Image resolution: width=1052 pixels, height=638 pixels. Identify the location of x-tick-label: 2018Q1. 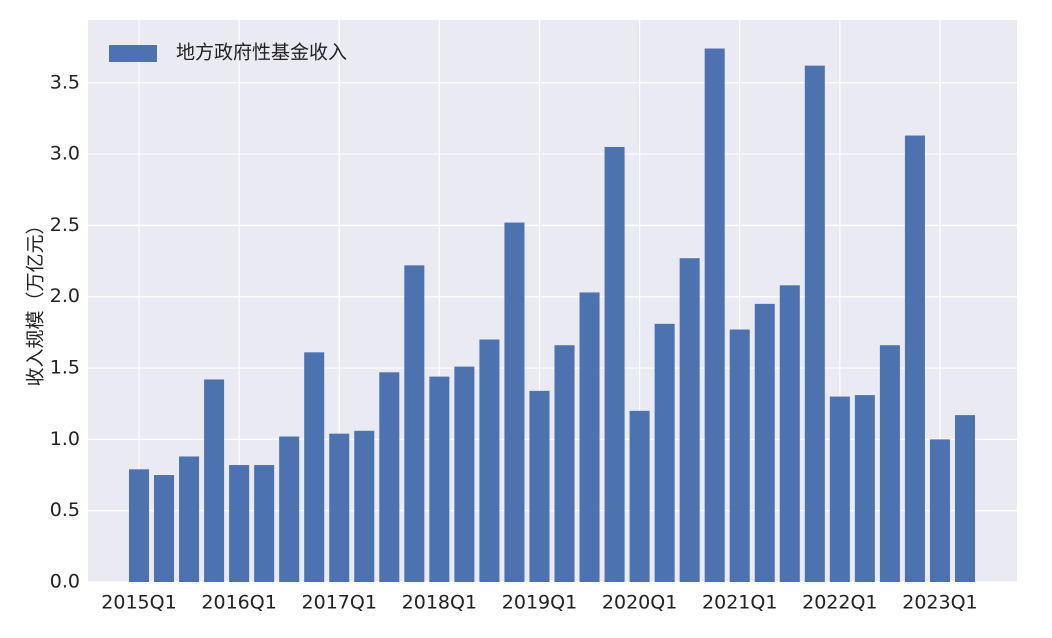
(439, 603).